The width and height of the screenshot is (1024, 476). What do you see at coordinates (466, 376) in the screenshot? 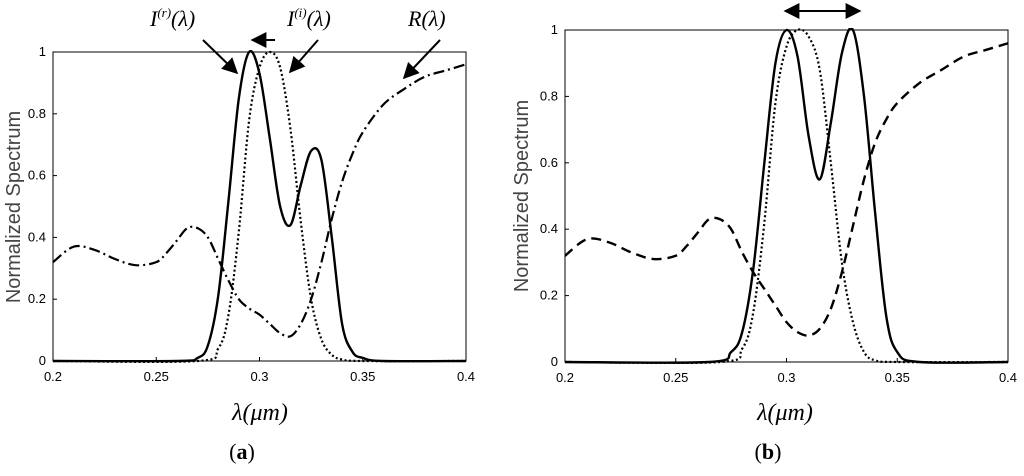
I see `x-tick-label-a: 0.4` at bounding box center [466, 376].